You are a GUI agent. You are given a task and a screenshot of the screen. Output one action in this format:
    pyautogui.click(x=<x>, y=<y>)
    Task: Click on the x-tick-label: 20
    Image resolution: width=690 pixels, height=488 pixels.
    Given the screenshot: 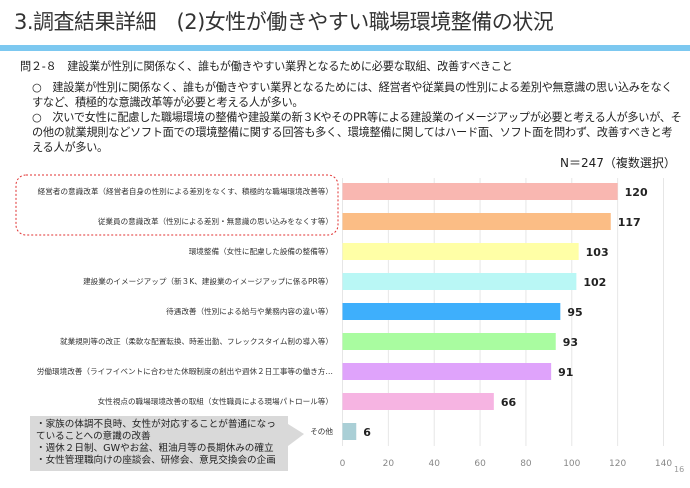 What is the action you would take?
    pyautogui.click(x=389, y=464)
    